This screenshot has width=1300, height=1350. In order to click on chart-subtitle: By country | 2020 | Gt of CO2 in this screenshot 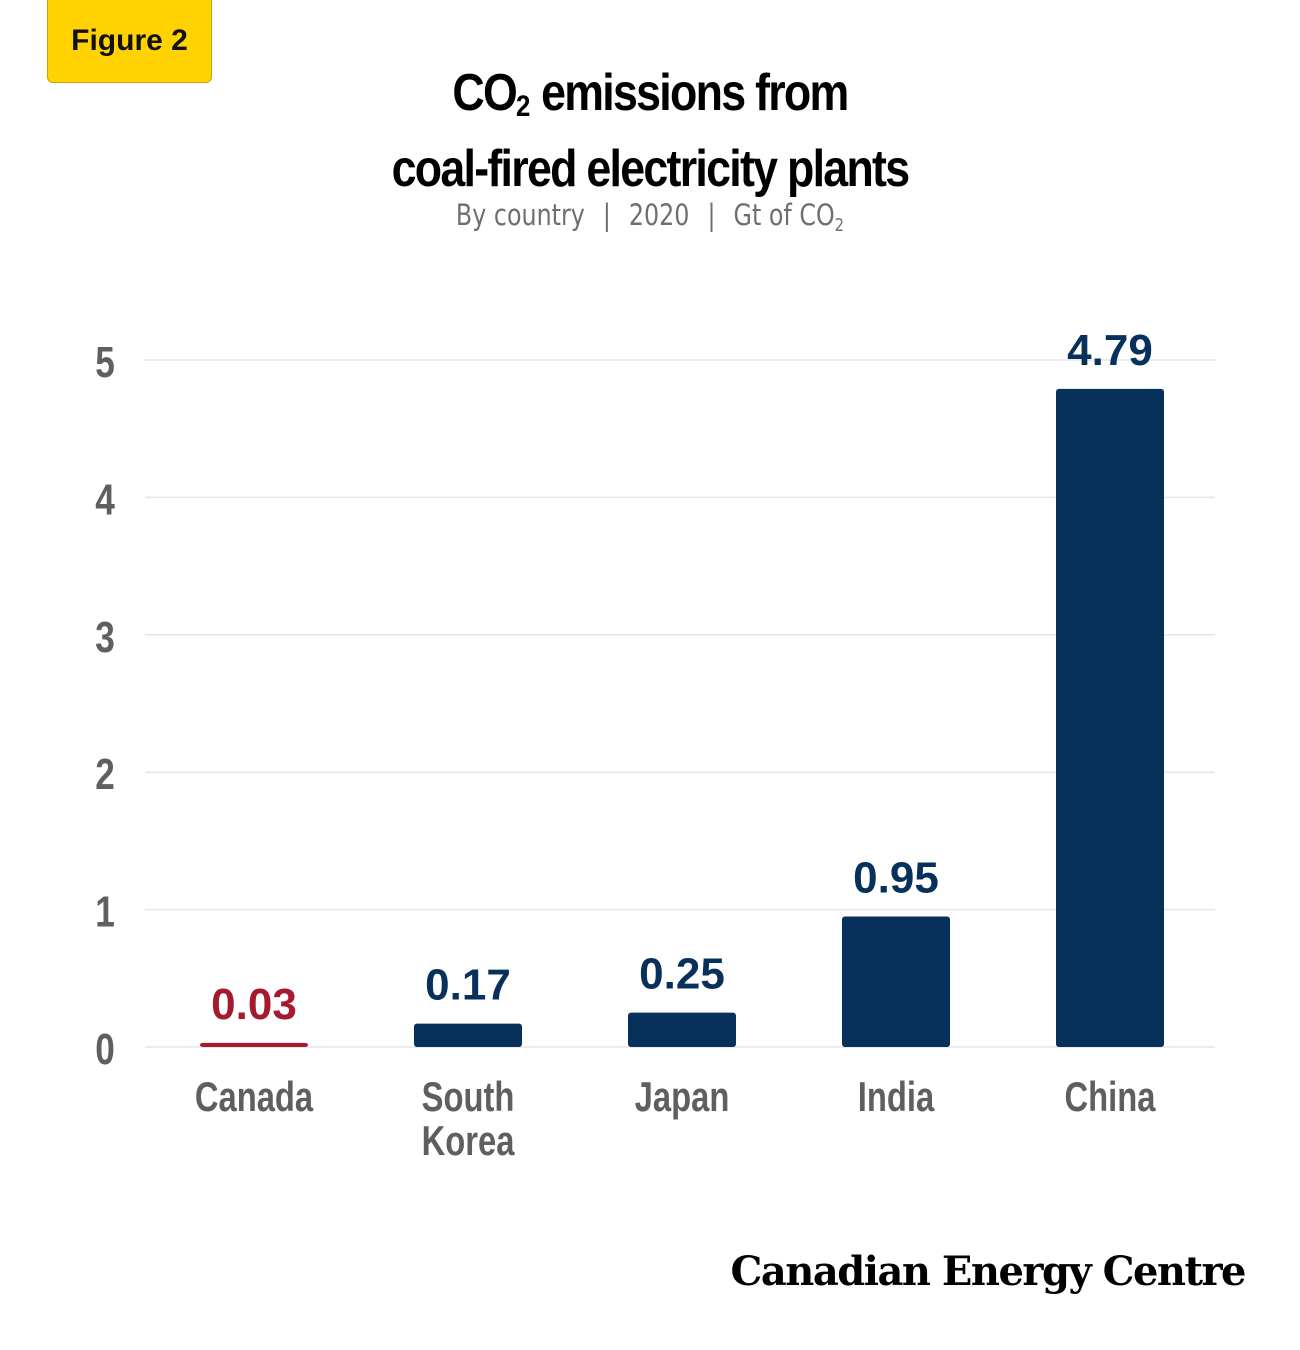, I will do `click(650, 217)`.